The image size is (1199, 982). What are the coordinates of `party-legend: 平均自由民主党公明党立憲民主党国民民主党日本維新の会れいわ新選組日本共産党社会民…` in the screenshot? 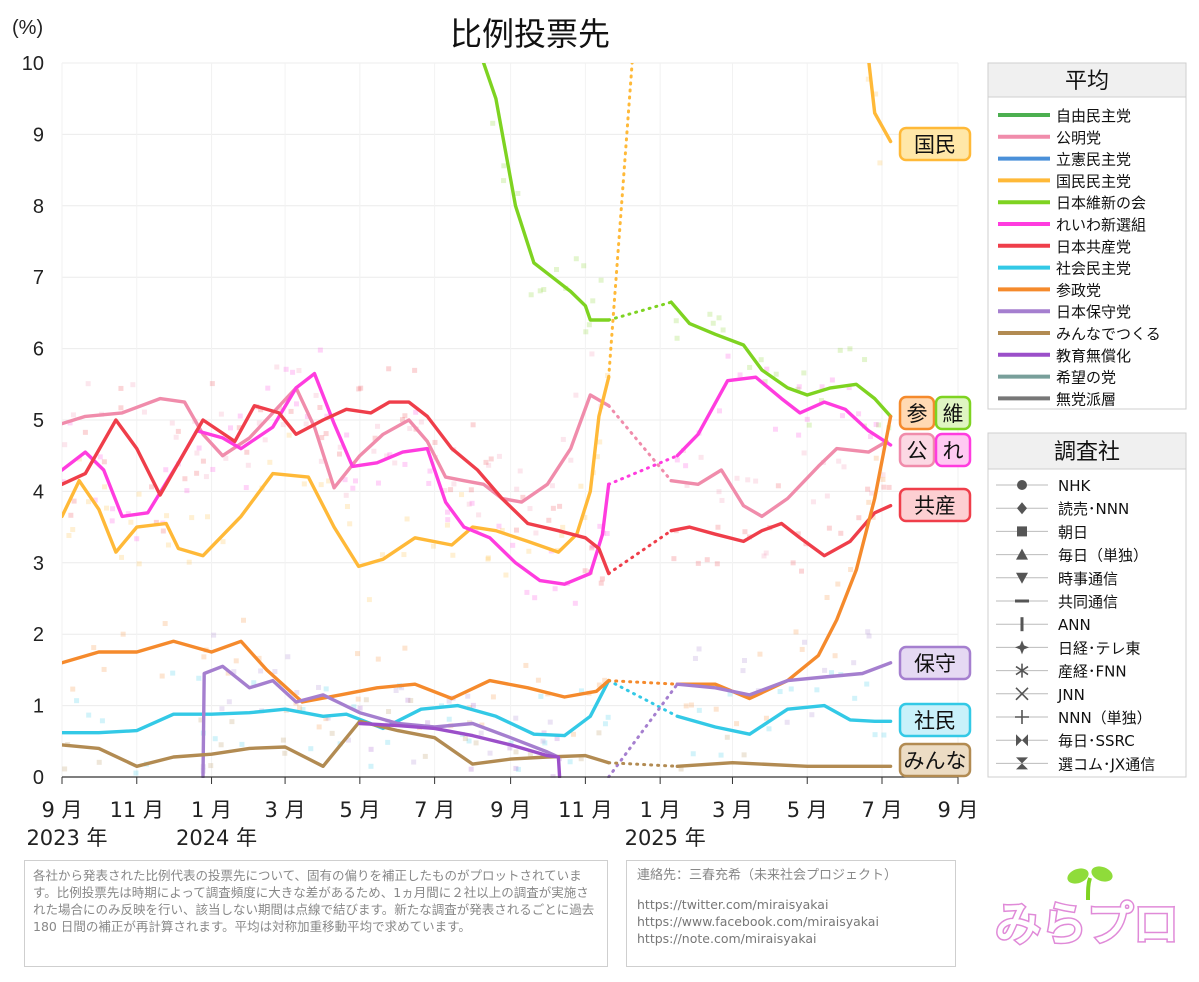 It's located at (1087, 236).